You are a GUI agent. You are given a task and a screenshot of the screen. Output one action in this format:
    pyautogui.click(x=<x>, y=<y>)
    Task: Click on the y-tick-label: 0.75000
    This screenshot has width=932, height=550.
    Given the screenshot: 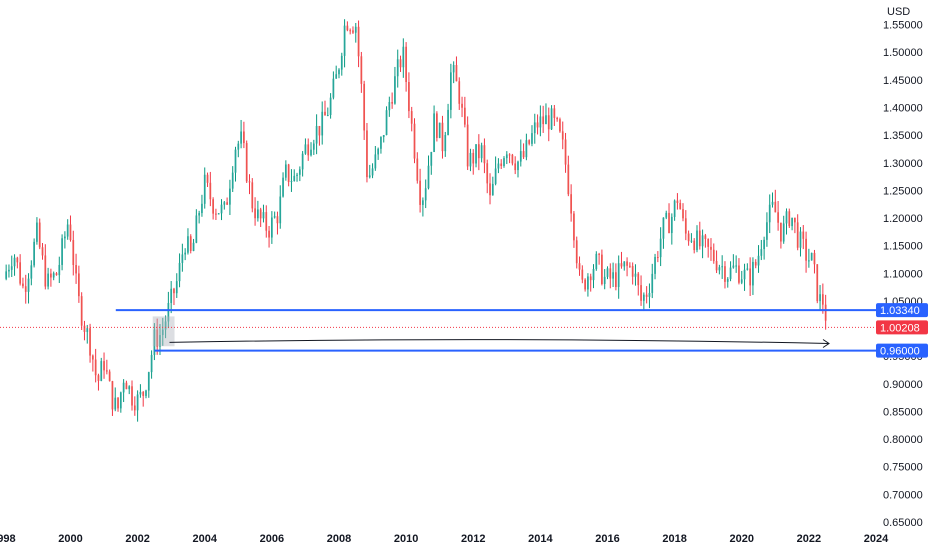 What is the action you would take?
    pyautogui.click(x=903, y=468)
    